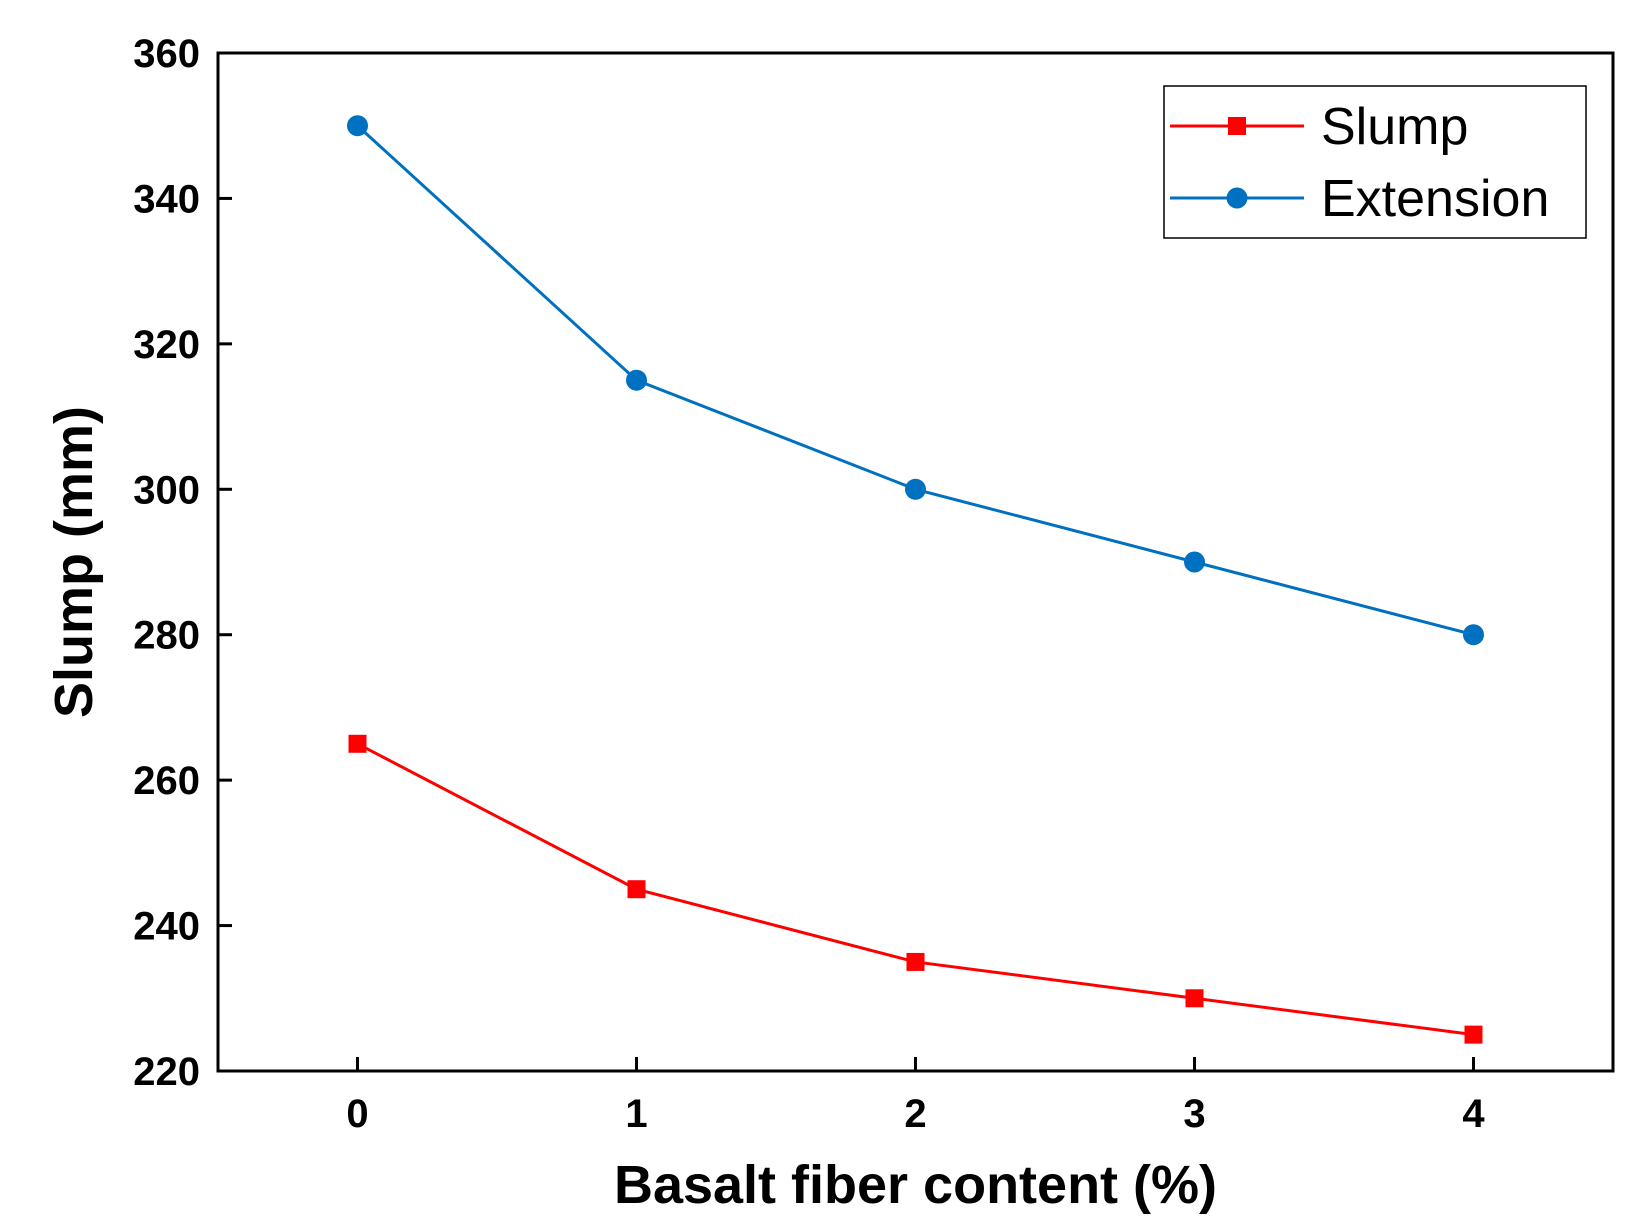  I want to click on y-tick-label: 300, so click(166, 490).